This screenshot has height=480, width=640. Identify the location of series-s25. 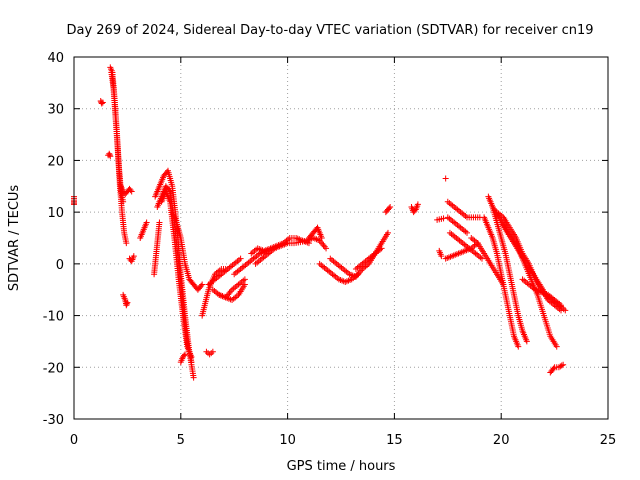
(339, 272).